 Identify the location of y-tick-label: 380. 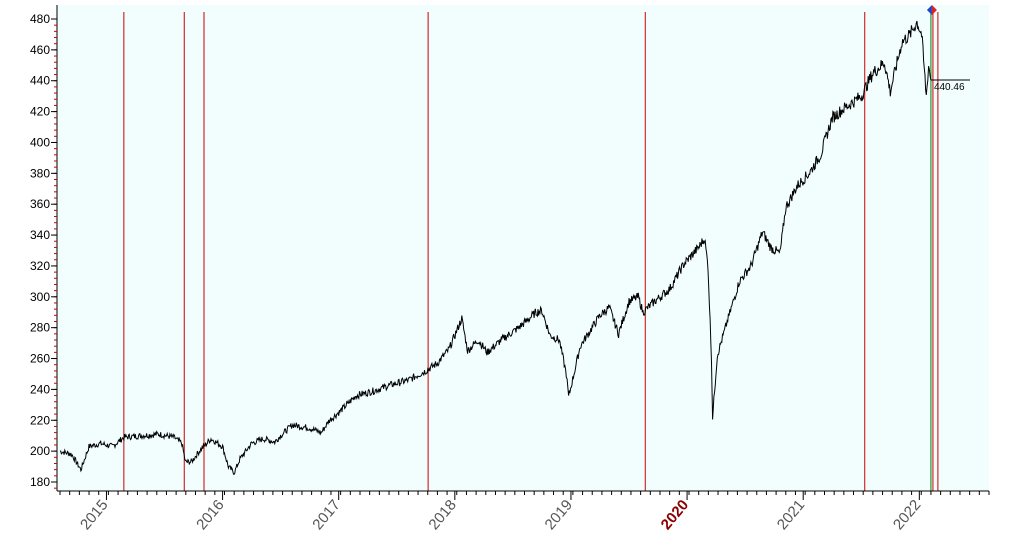
(40, 173).